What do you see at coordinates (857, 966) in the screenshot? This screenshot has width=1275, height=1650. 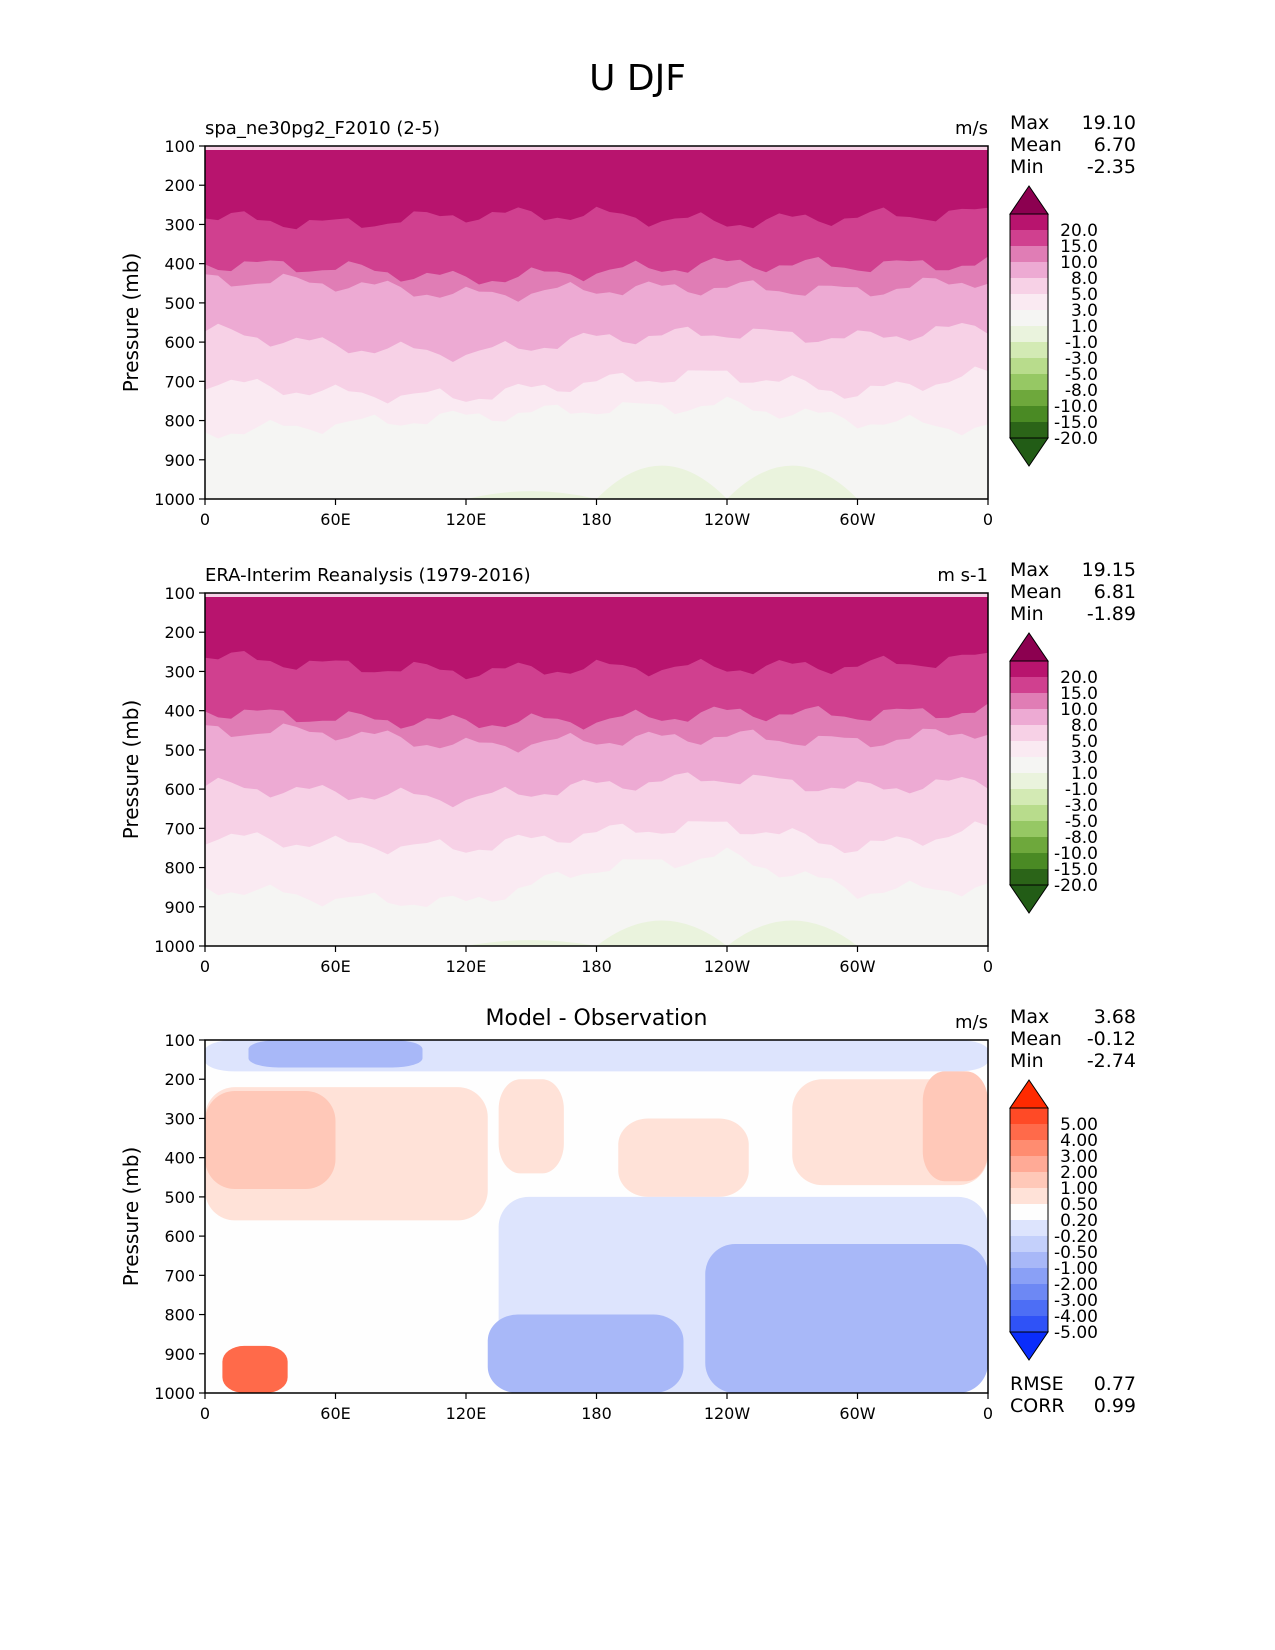 I see `x-tick-label: 60W` at bounding box center [857, 966].